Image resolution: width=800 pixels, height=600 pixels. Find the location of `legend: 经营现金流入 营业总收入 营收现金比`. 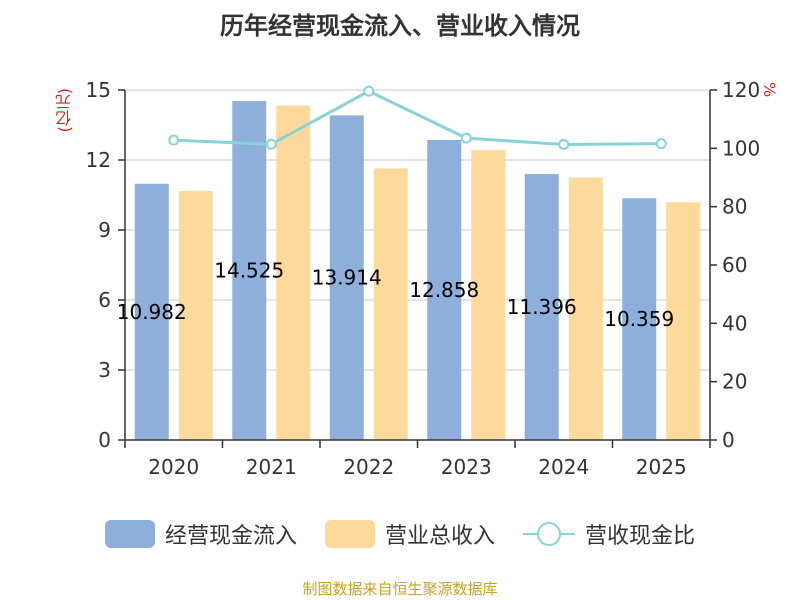

legend: 经营现金流入 营业总收入 营收现金比 is located at coordinates (400, 534).